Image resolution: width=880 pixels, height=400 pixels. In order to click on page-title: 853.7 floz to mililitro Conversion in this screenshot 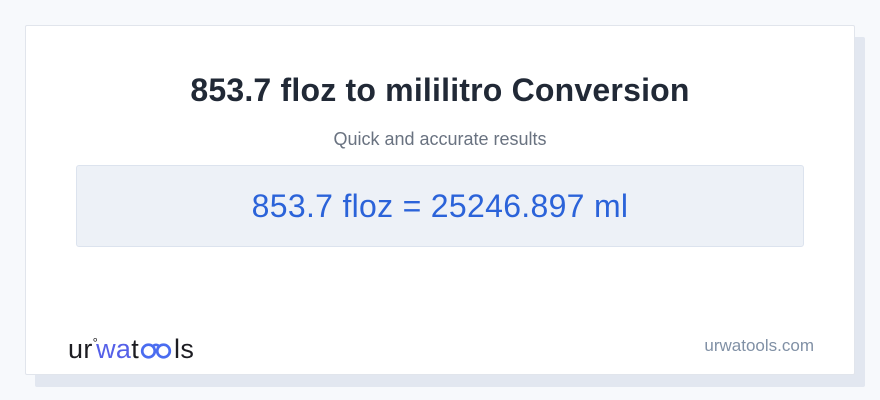, I will do `click(440, 90)`.